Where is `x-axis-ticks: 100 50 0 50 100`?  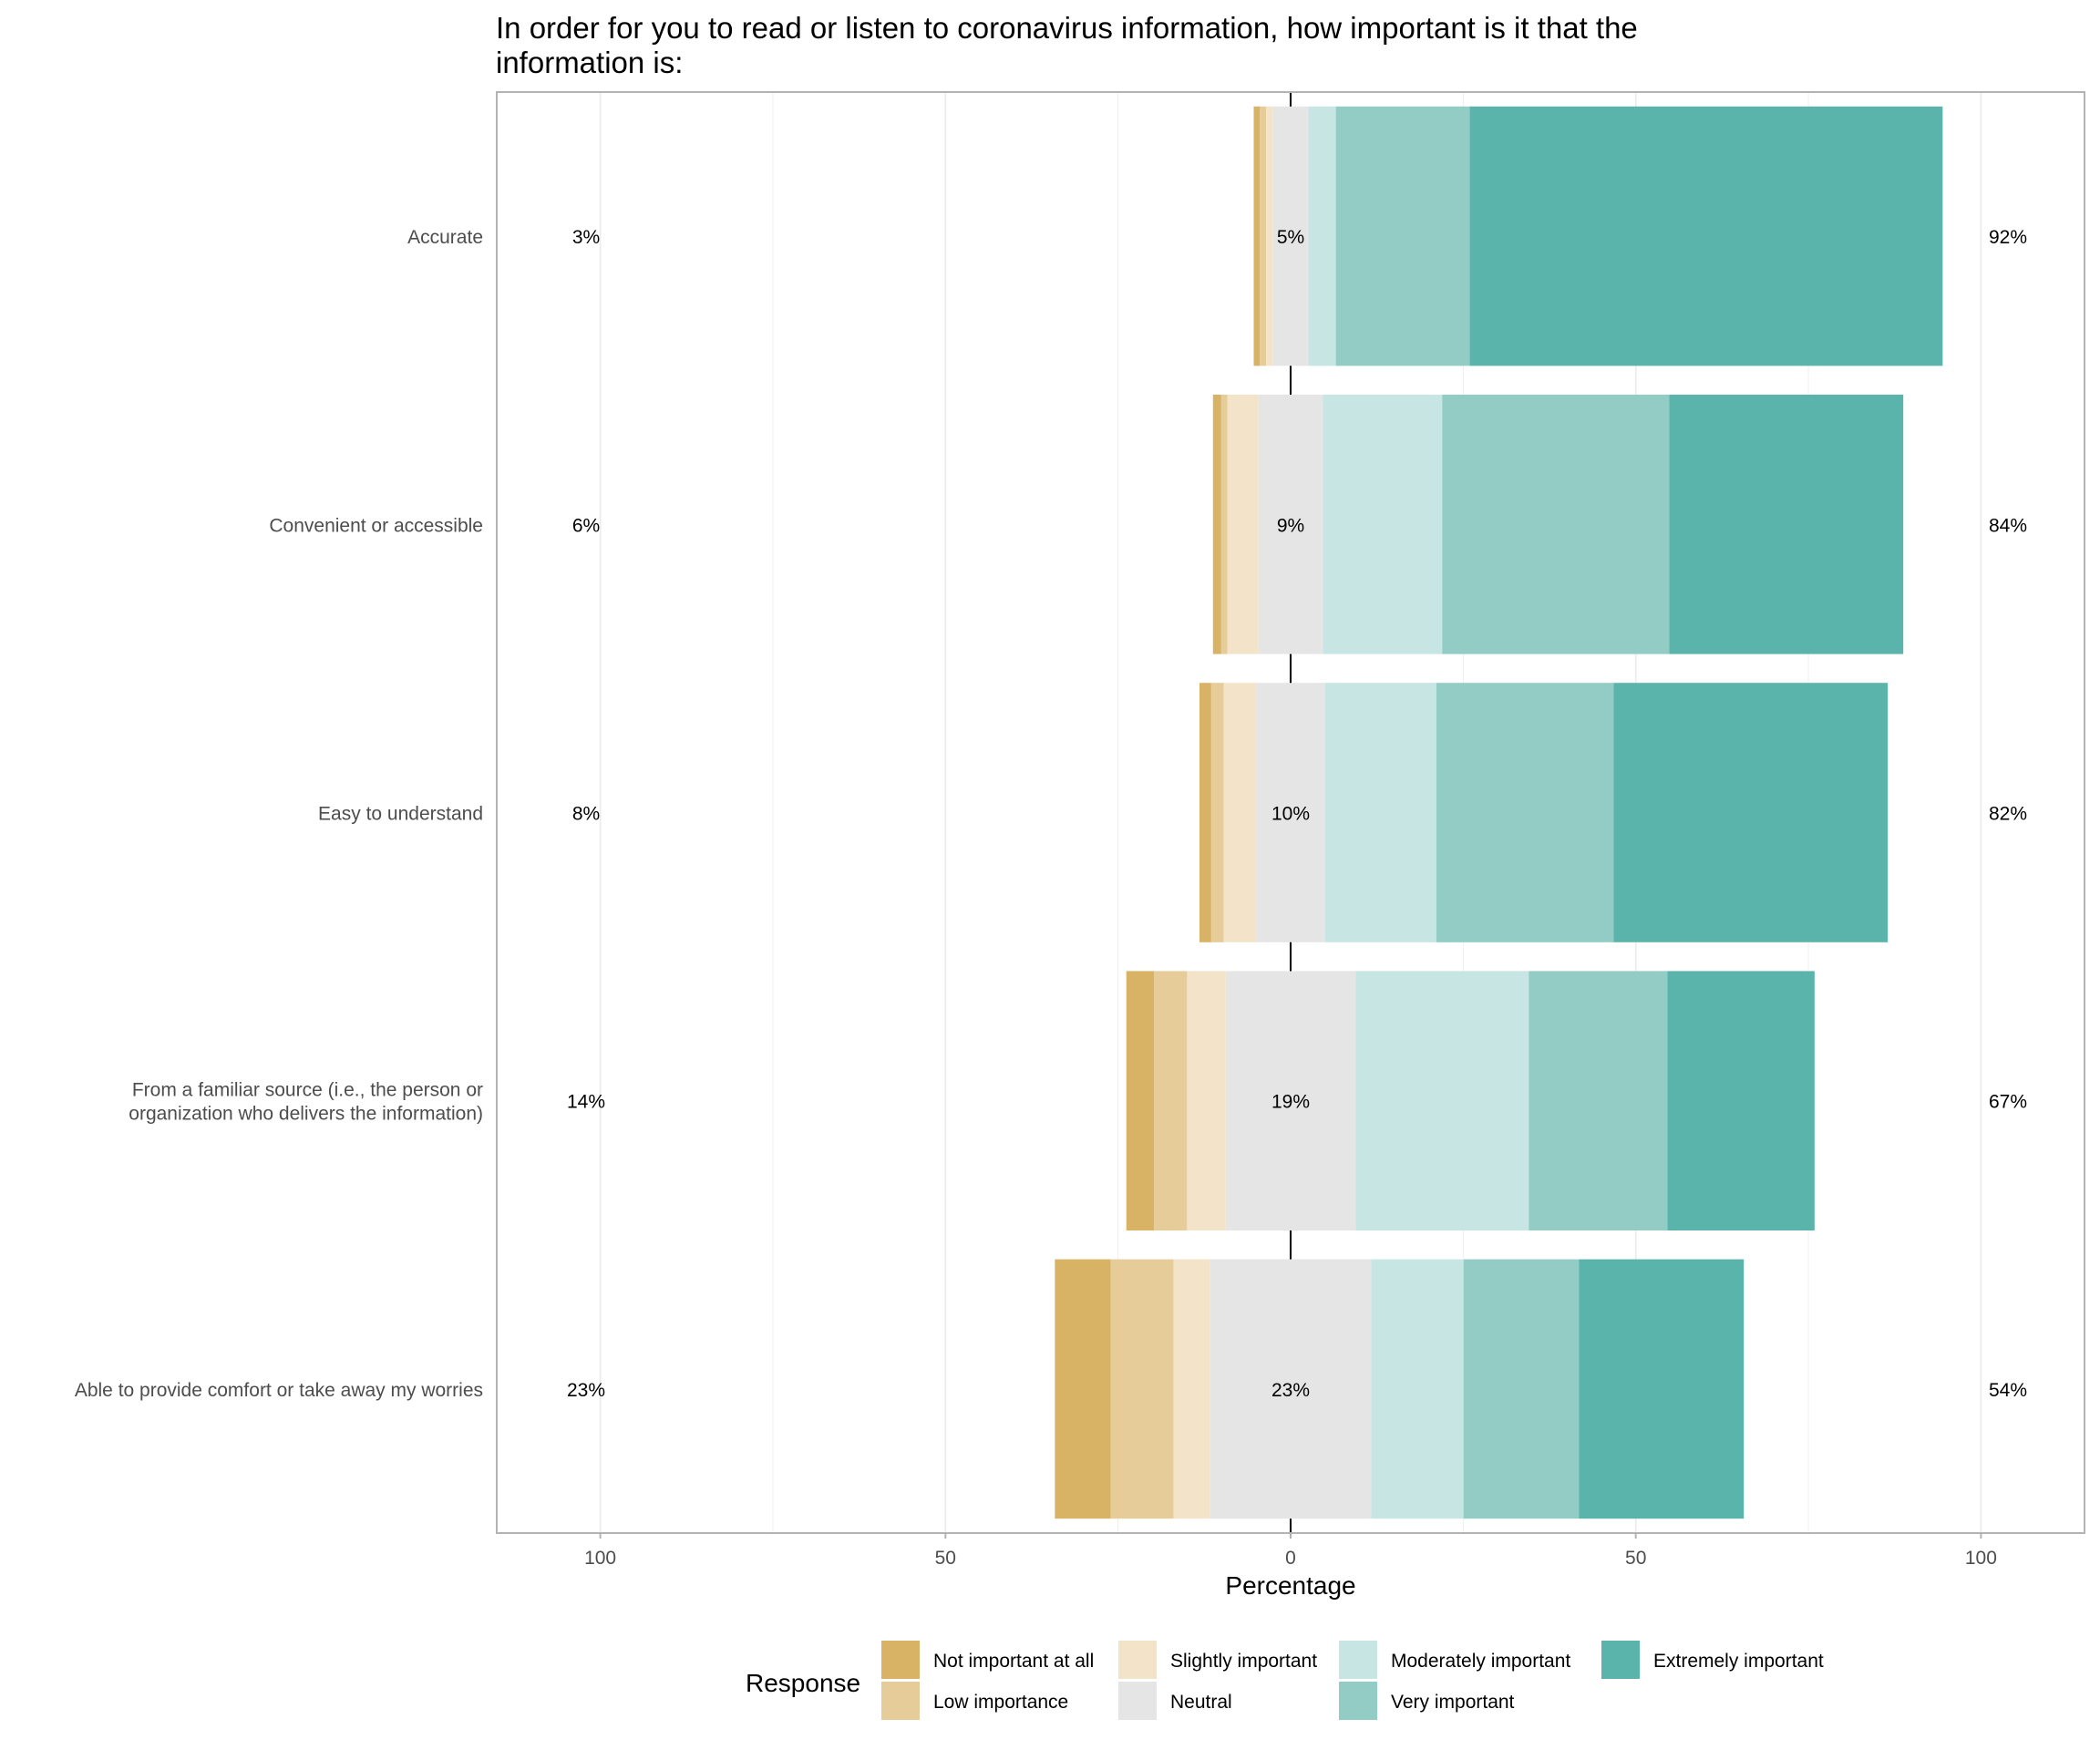
x-axis-ticks: 100 50 0 50 100 is located at coordinates (1290, 1551).